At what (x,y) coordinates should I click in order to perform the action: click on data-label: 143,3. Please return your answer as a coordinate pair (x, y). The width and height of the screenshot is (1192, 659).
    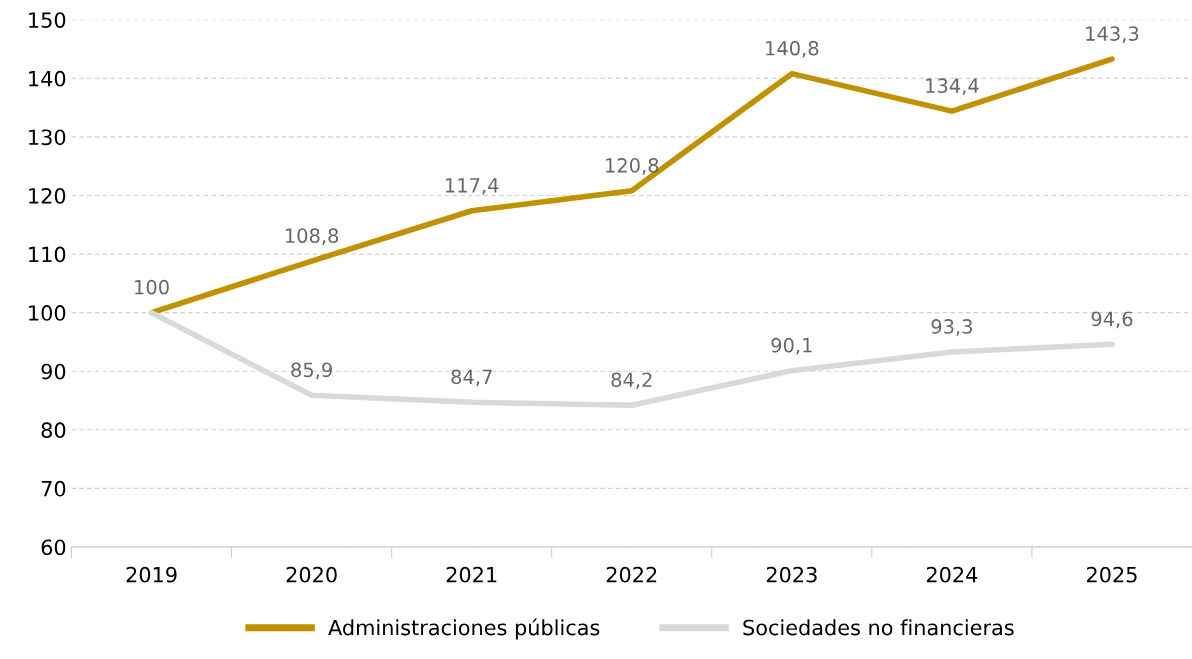
    Looking at the image, I should click on (1112, 34).